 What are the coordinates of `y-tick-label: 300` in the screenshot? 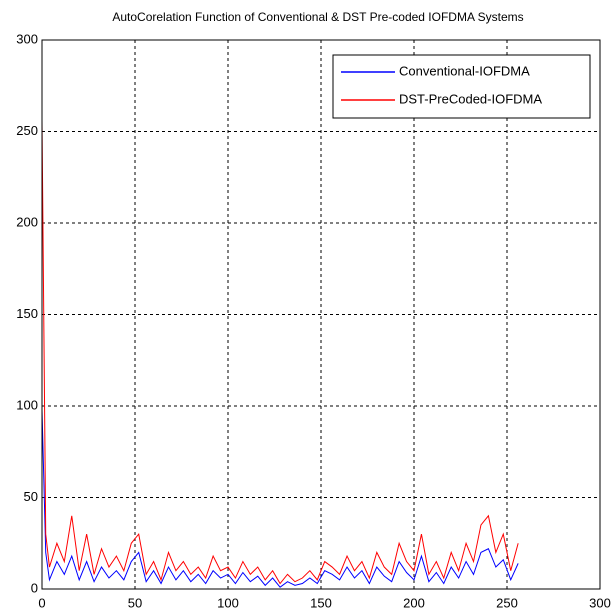 It's located at (27, 38).